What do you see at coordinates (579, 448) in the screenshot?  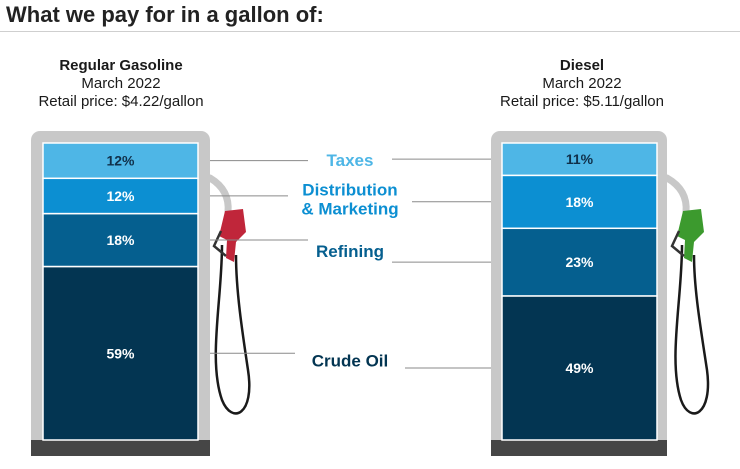 I see `diesel-pump-base` at bounding box center [579, 448].